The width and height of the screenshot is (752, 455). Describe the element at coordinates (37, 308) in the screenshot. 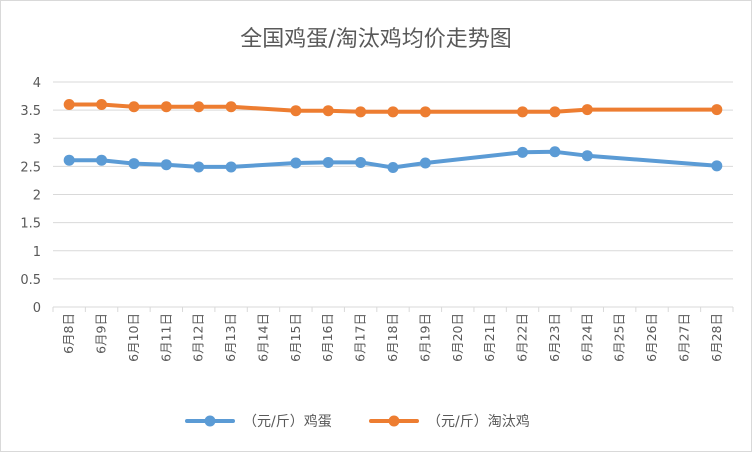

I see `y-tick-label: 0` at that location.